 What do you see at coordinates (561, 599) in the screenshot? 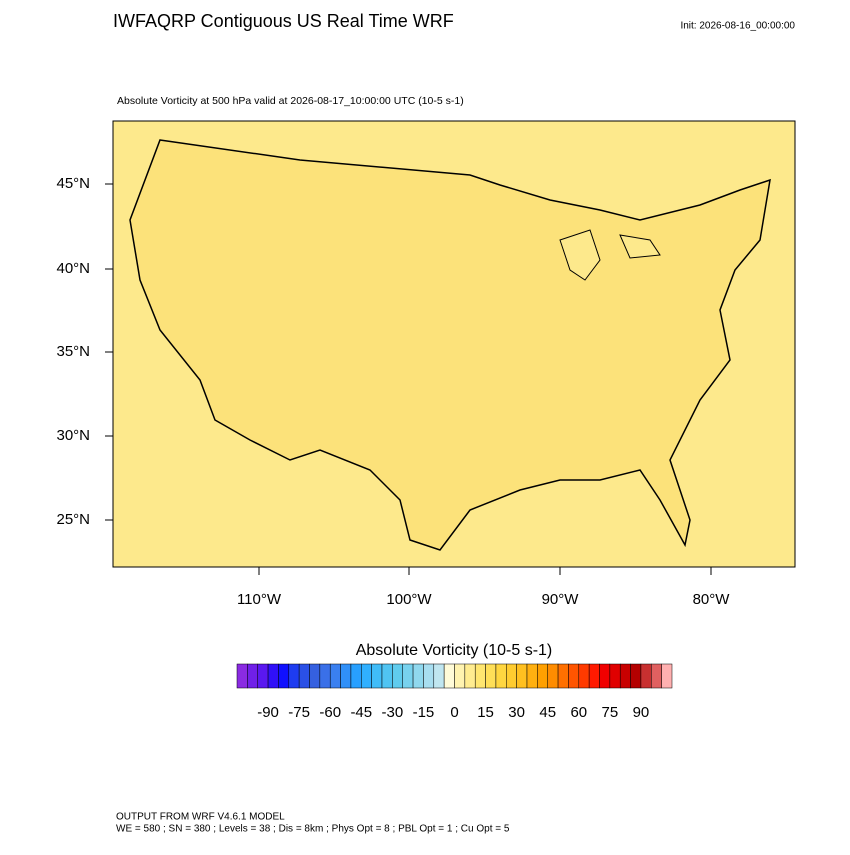
I see `lon-label: 90°W` at bounding box center [561, 599].